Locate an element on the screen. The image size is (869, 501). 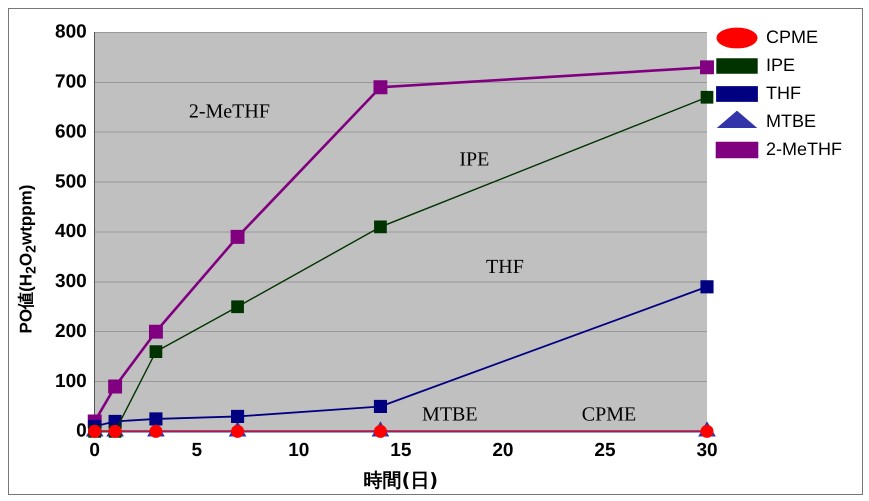
annotation: MTBE is located at coordinates (450, 415).